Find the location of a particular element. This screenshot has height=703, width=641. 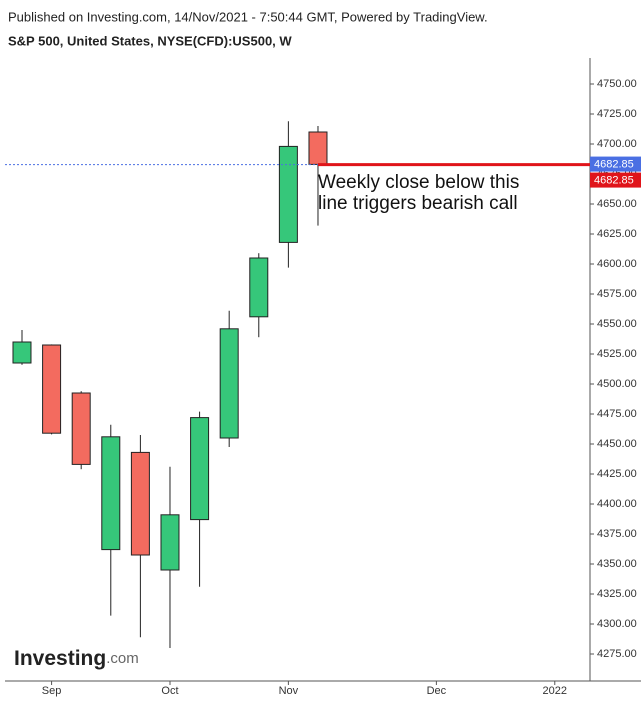

y-tick-label: 4450.00 is located at coordinates (617, 444).